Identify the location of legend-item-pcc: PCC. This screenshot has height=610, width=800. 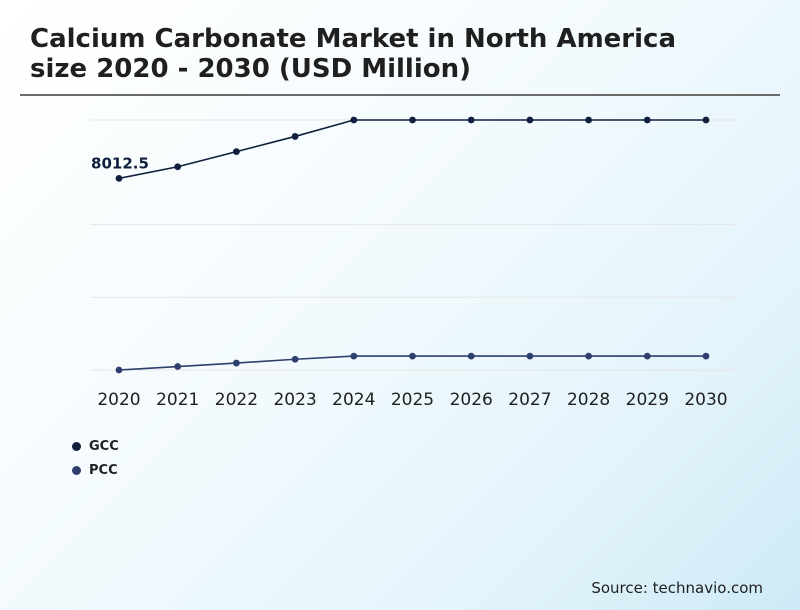
(95, 470).